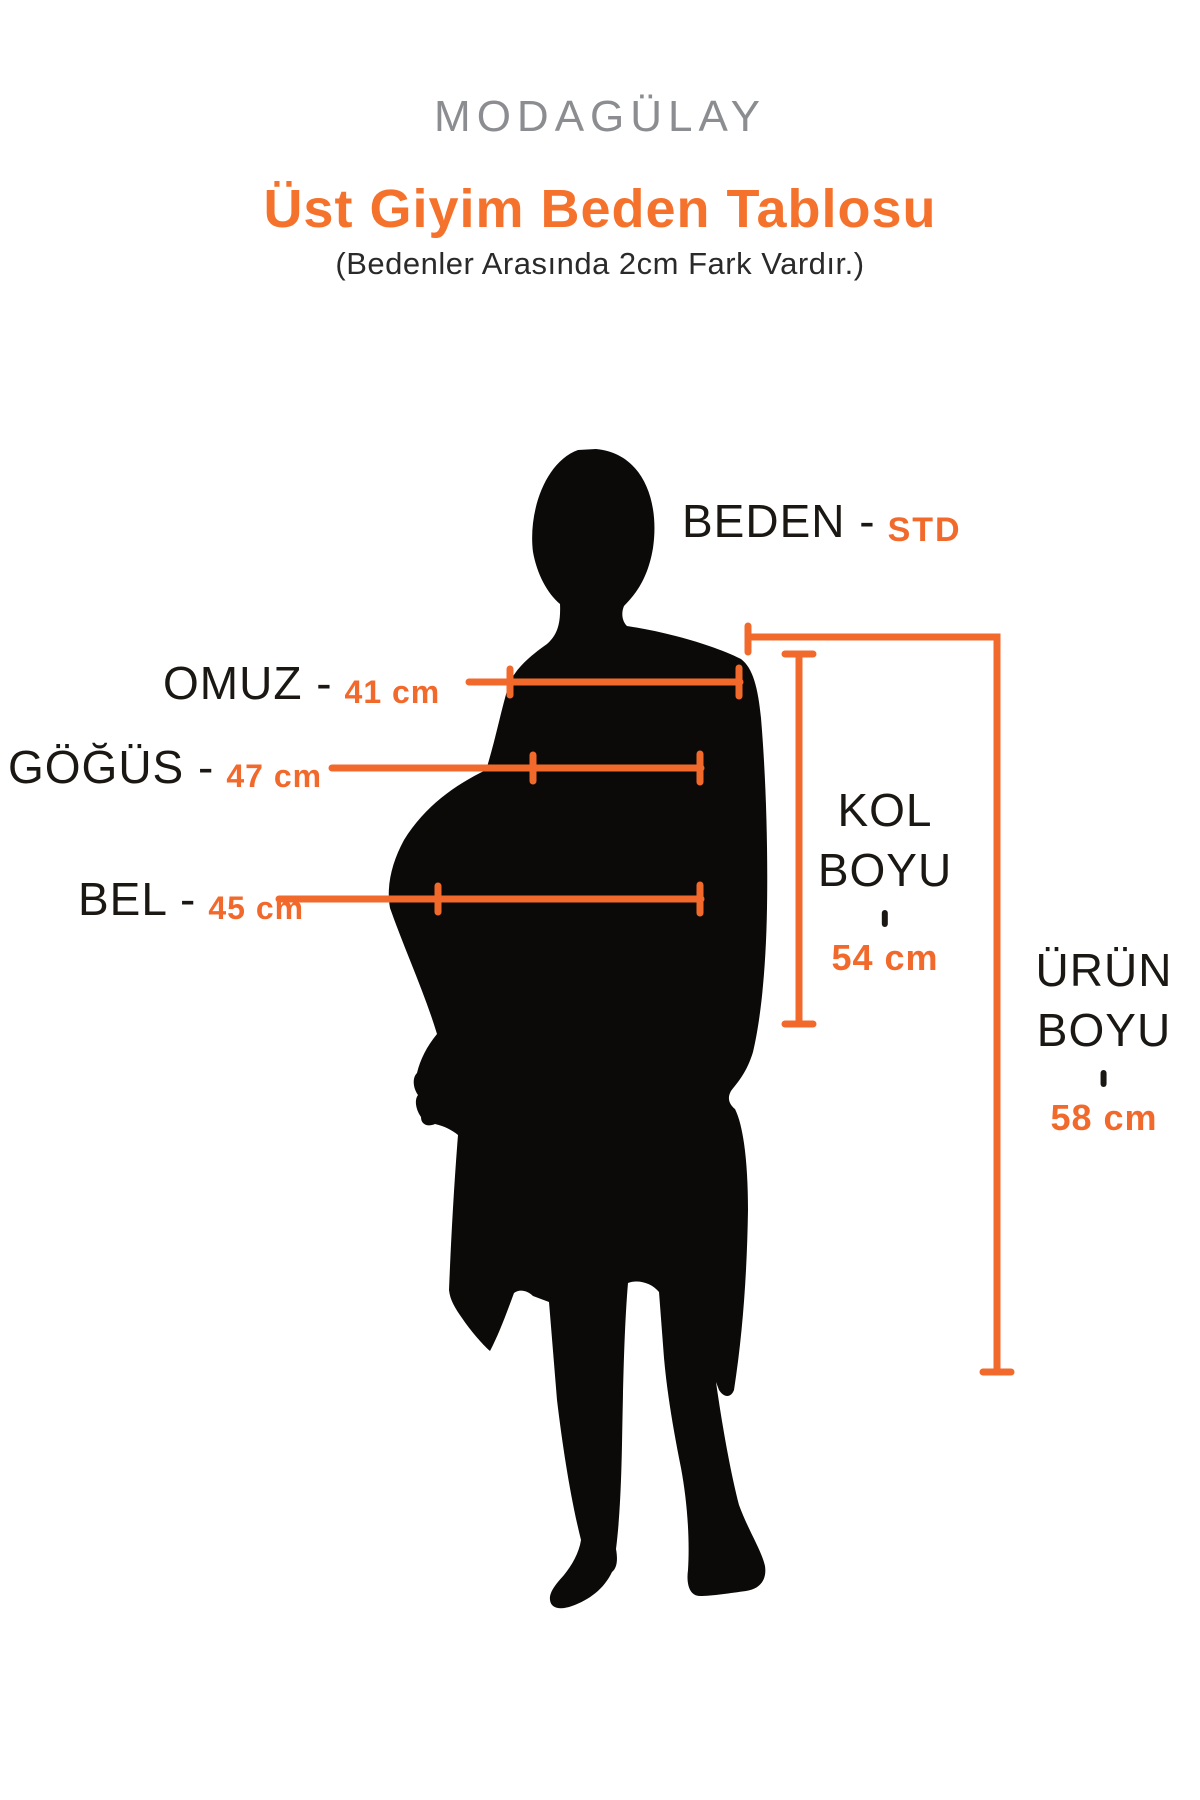 The width and height of the screenshot is (1200, 1800). I want to click on bel-label: BEL -, so click(137, 899).